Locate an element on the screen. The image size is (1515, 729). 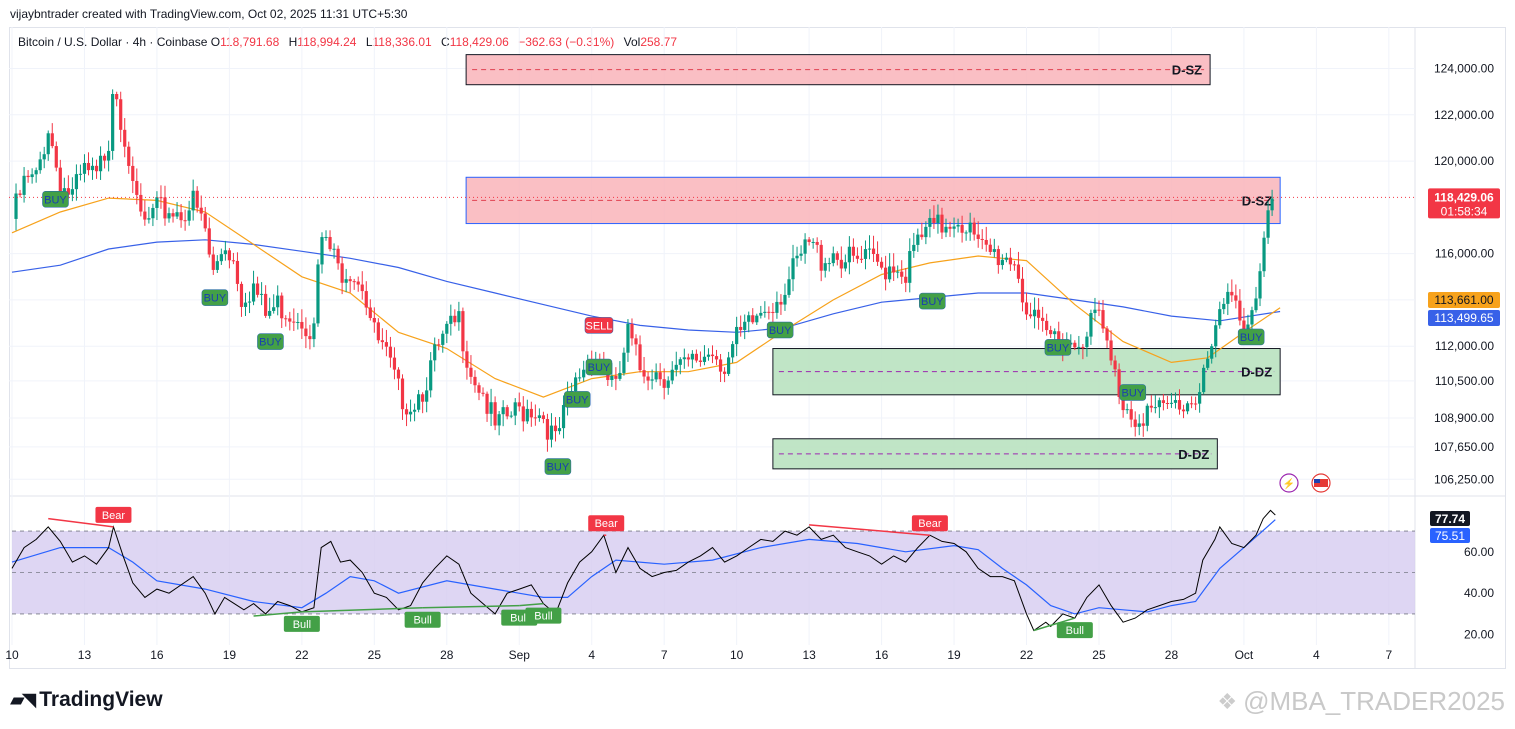
open-value: 118,791.68 is located at coordinates (250, 42).